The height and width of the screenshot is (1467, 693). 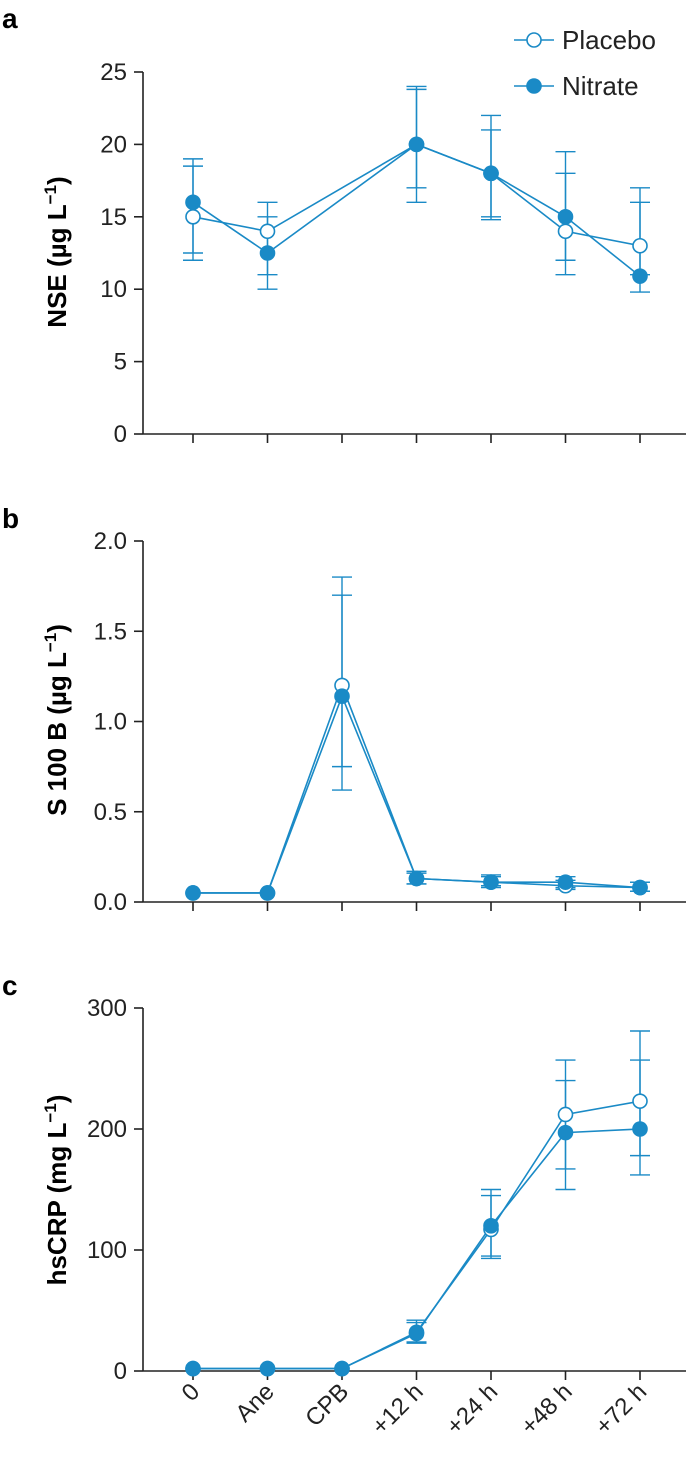 I want to click on panel-letter-b: b, so click(x=10, y=518).